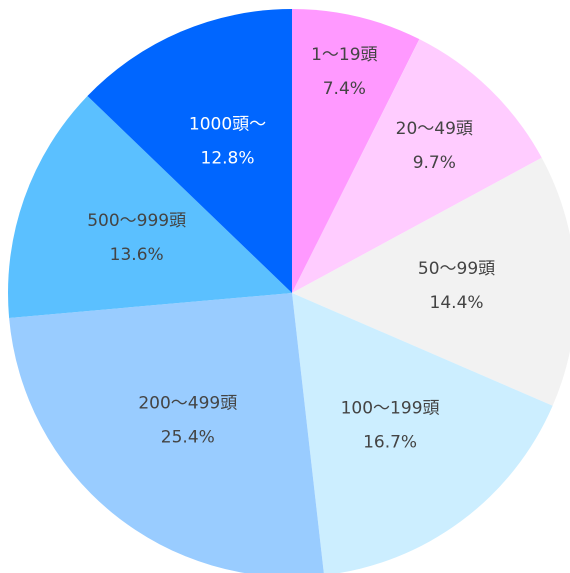 Image resolution: width=570 pixels, height=573 pixels. I want to click on slice-label: 1～19頭, so click(344, 55).